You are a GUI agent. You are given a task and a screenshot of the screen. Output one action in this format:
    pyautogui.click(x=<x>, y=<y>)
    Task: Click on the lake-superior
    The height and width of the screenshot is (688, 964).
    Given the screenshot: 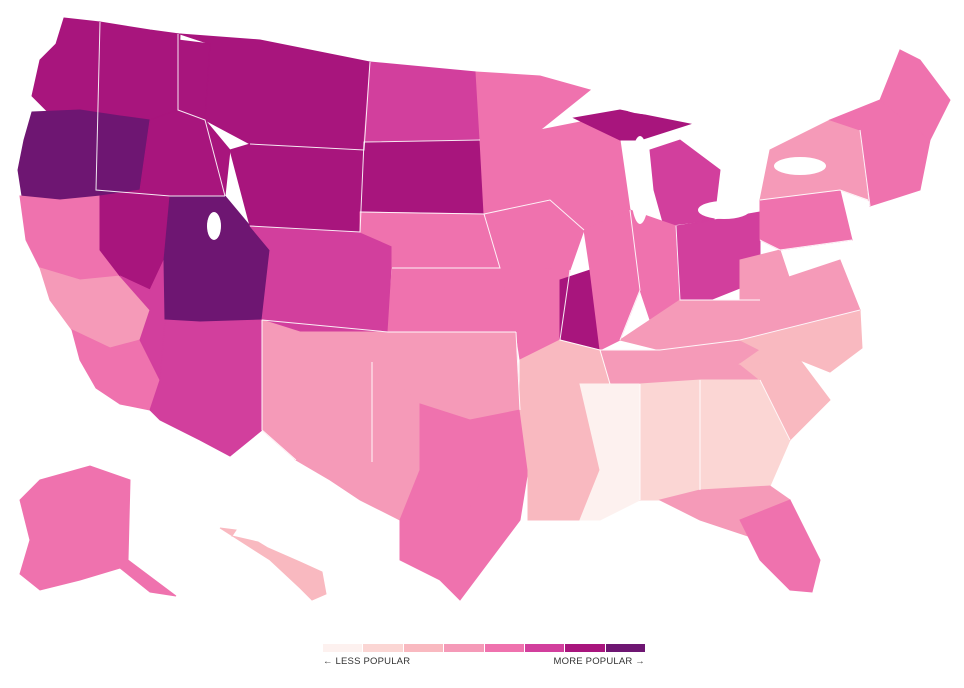 What is the action you would take?
    pyautogui.click(x=660, y=108)
    